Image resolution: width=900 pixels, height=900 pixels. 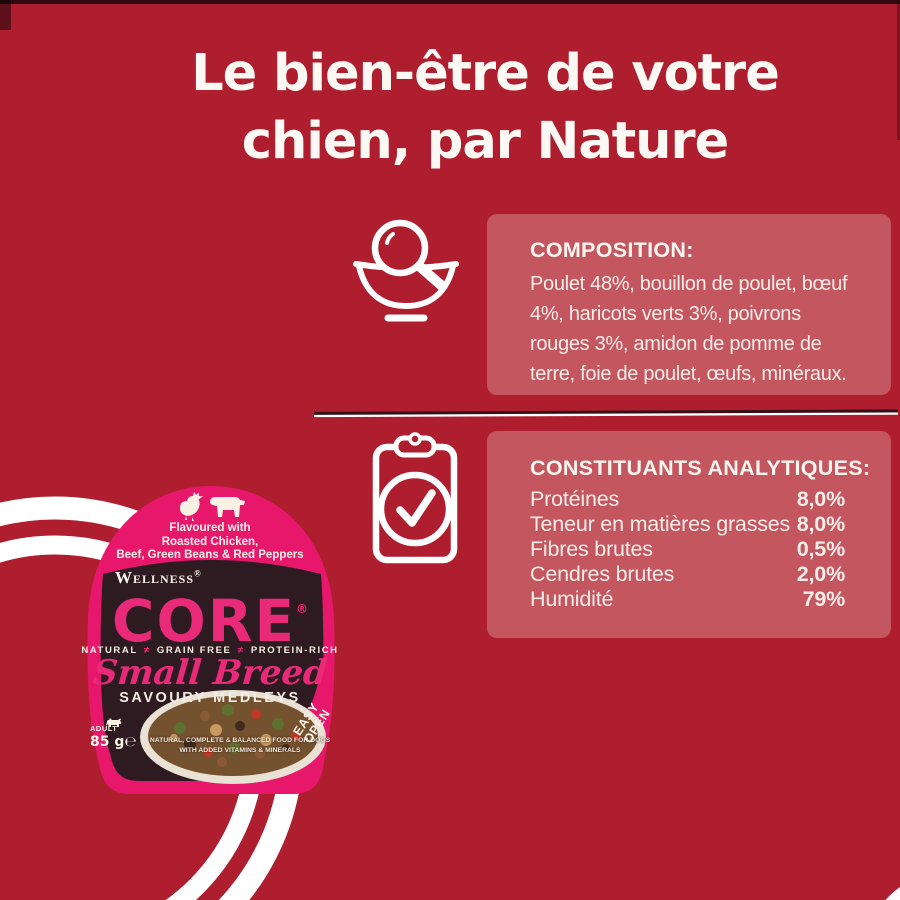 I want to click on core-reg-mark: ®, so click(x=302, y=609).